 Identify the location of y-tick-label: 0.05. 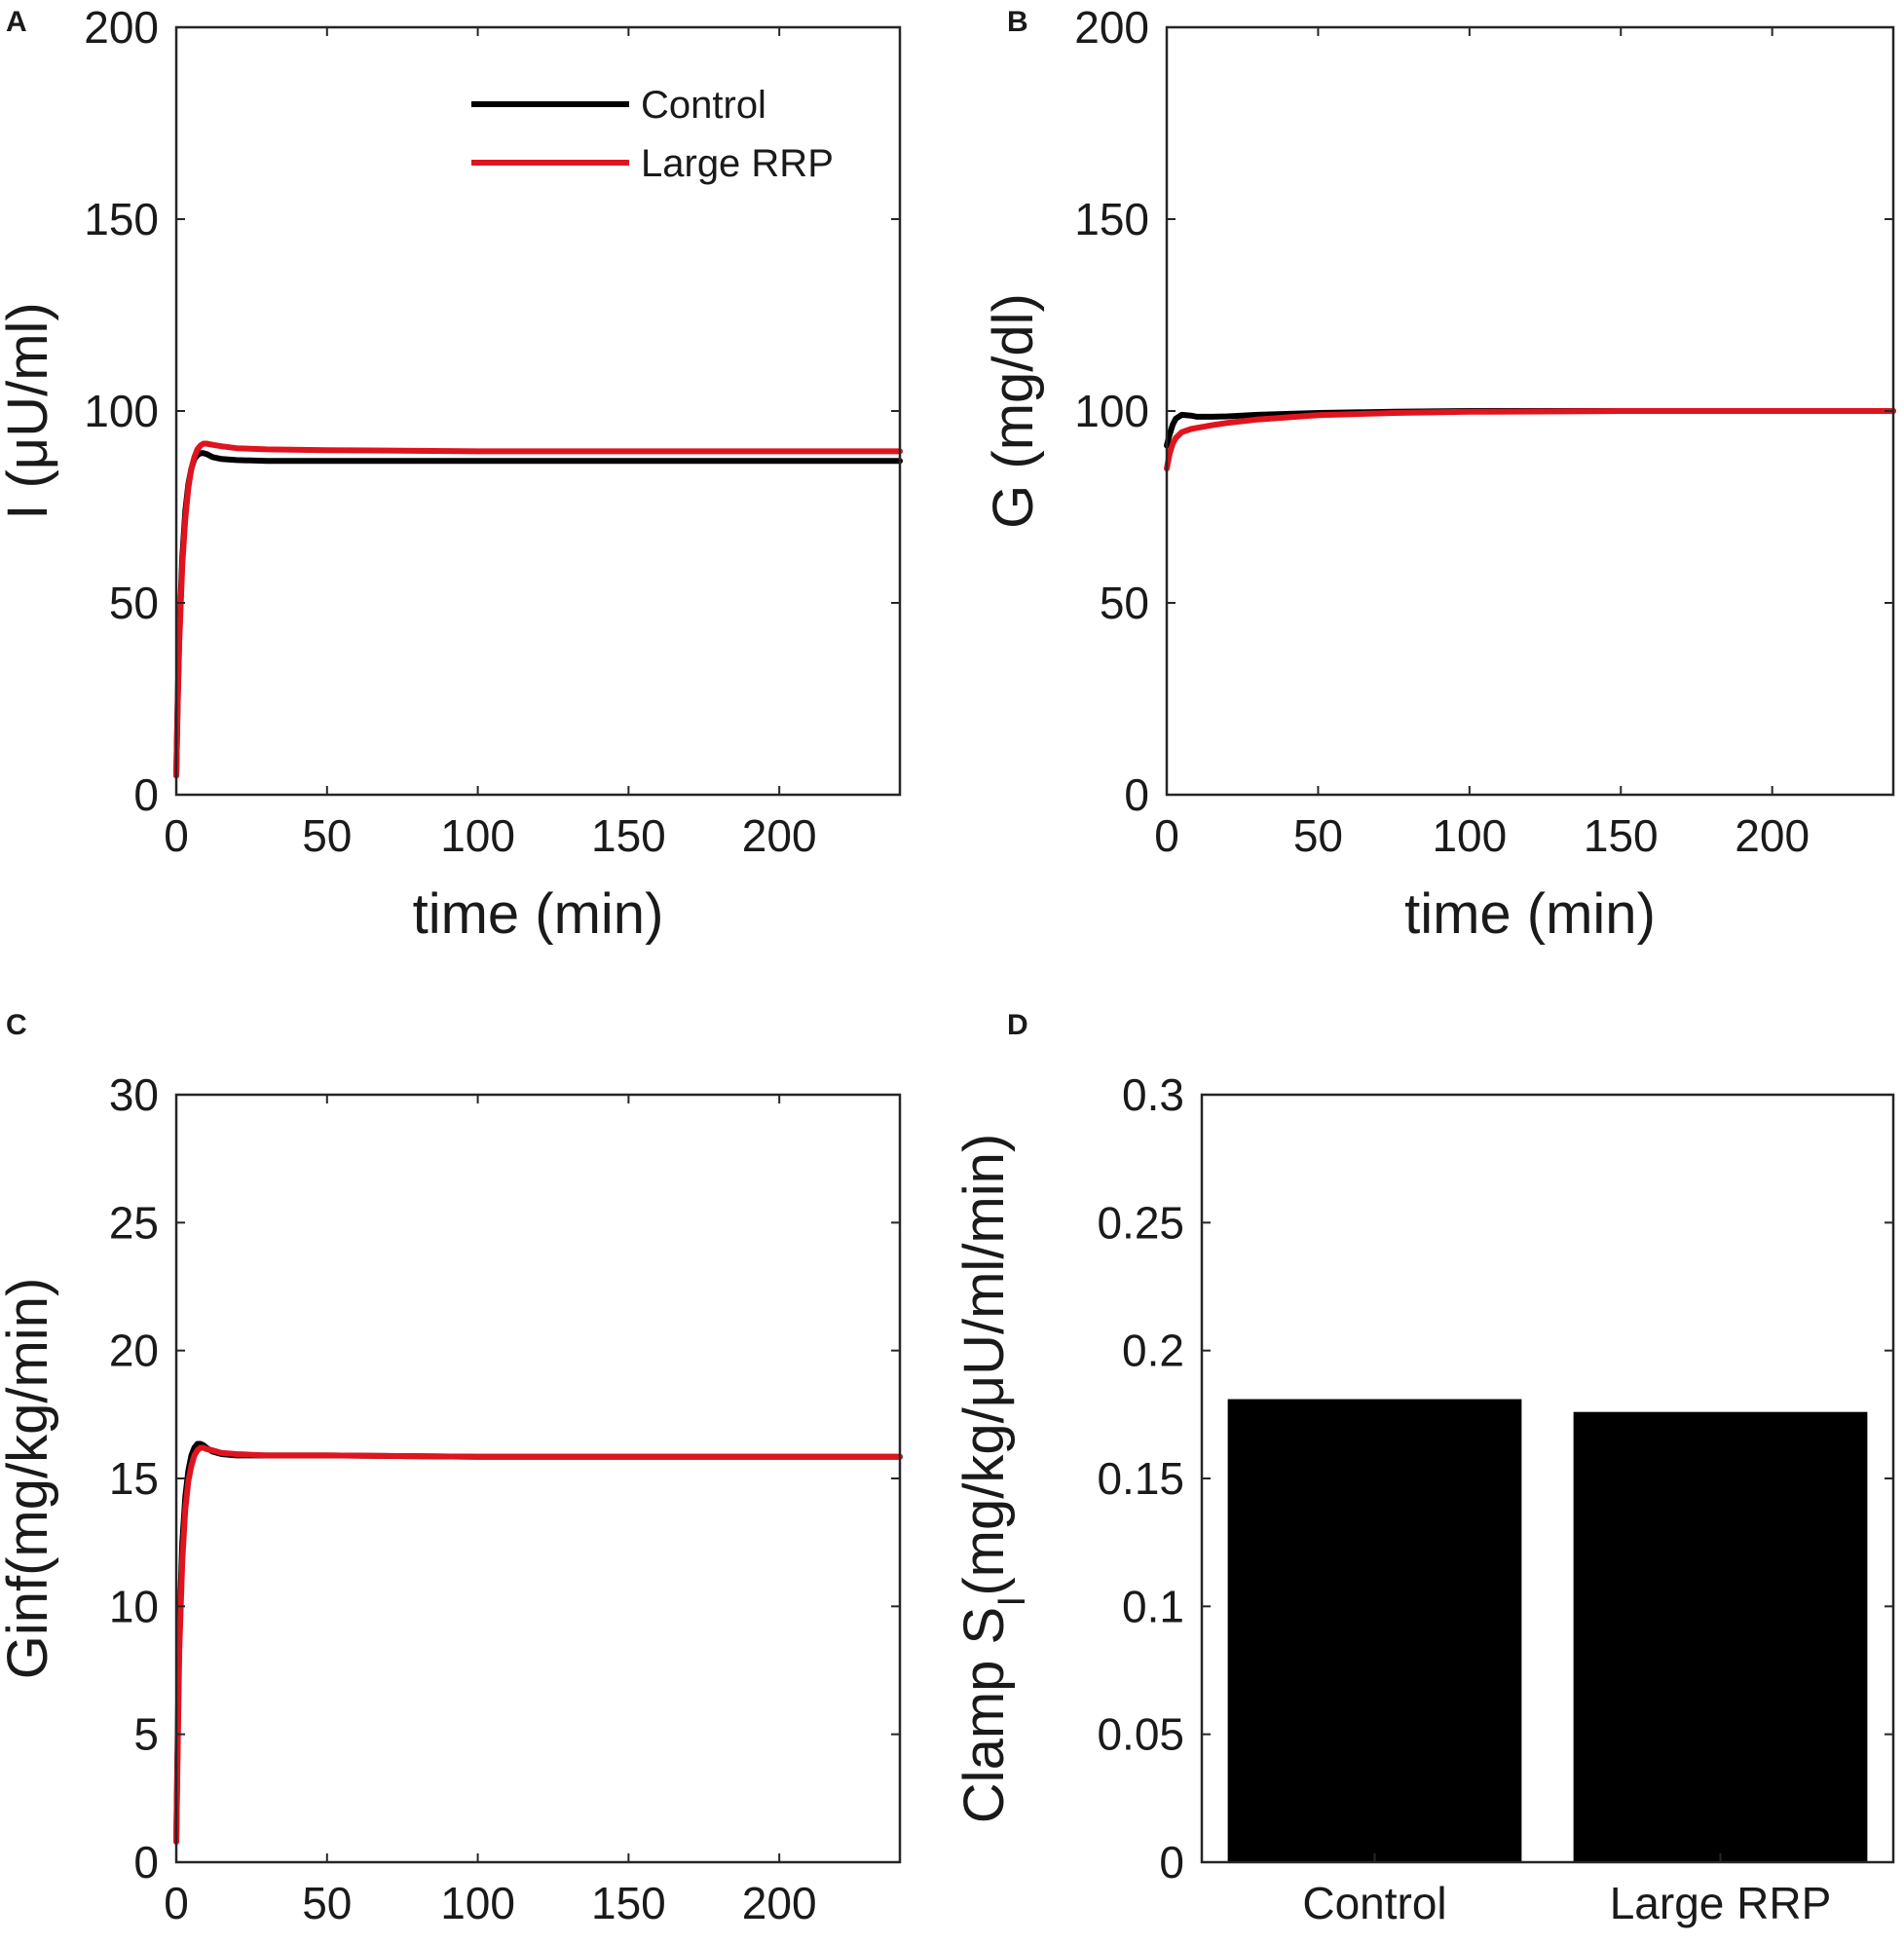
(1140, 1734).